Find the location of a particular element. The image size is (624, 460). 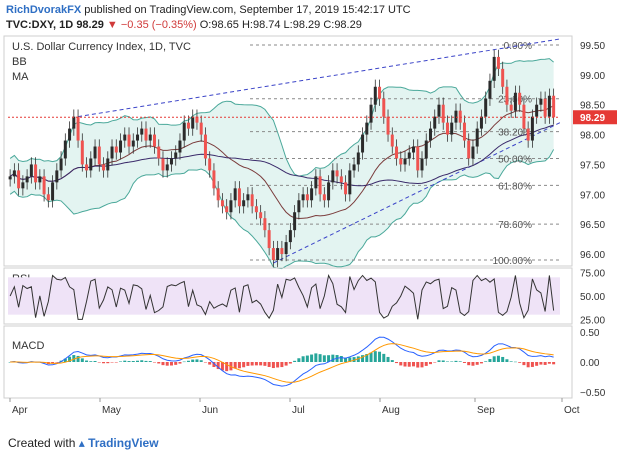

price-pane-title: U.S. Dollar Currency Index, 1D, TVC is located at coordinates (101, 47).